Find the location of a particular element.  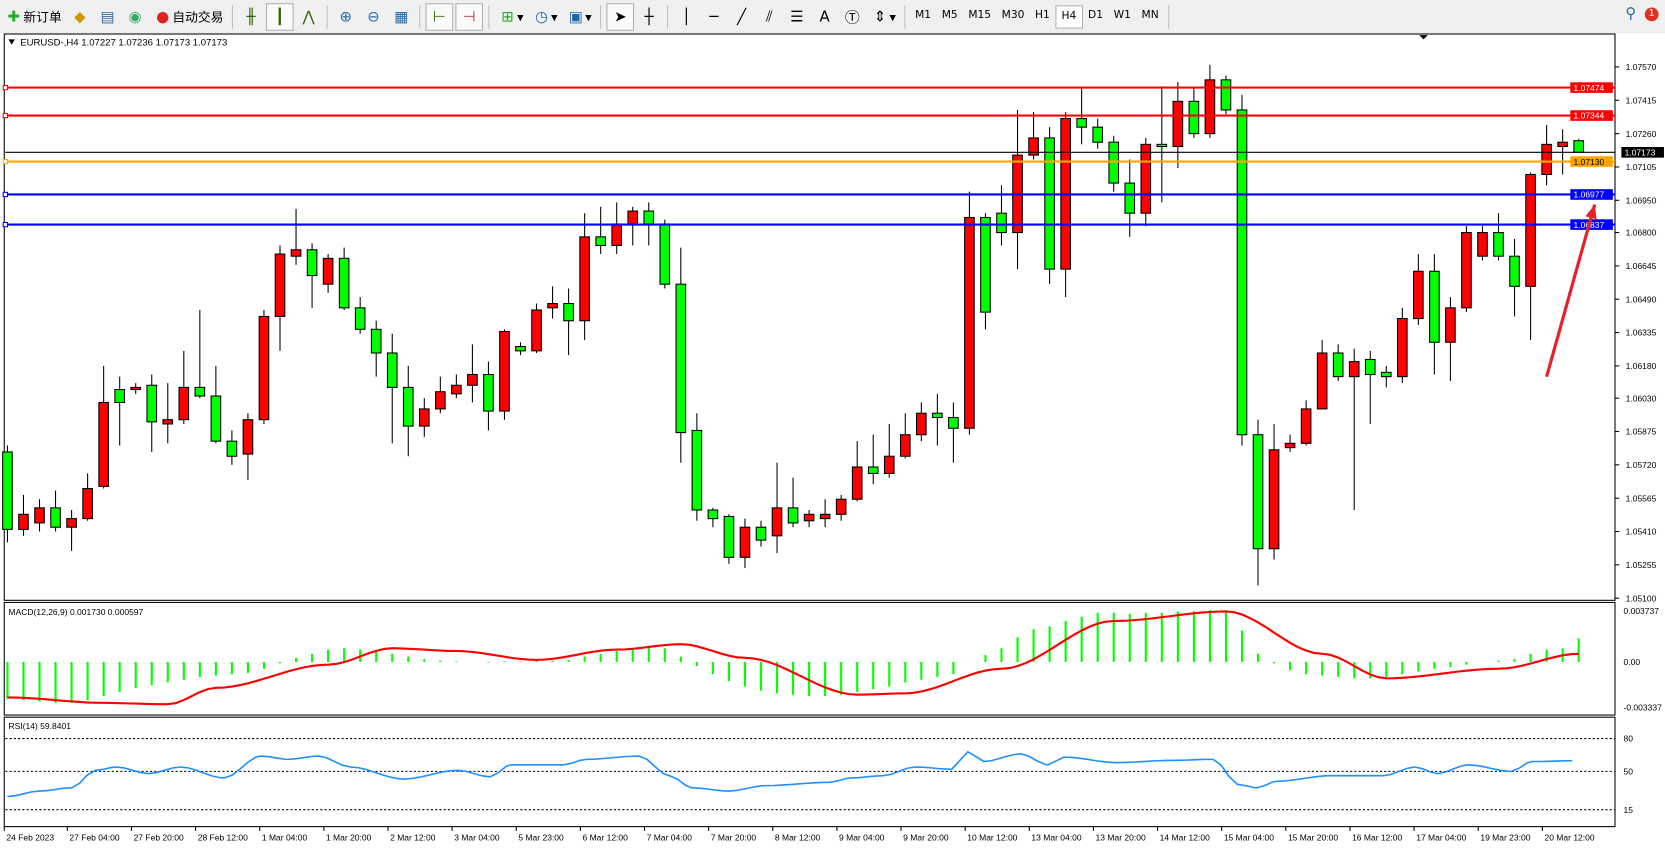

zoom-in-button: ⊕ is located at coordinates (346, 17).